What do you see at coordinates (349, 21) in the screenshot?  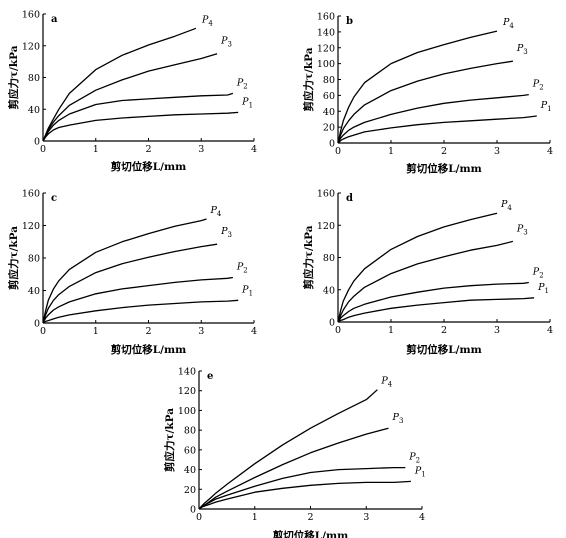 I see `panel-letter: b` at bounding box center [349, 21].